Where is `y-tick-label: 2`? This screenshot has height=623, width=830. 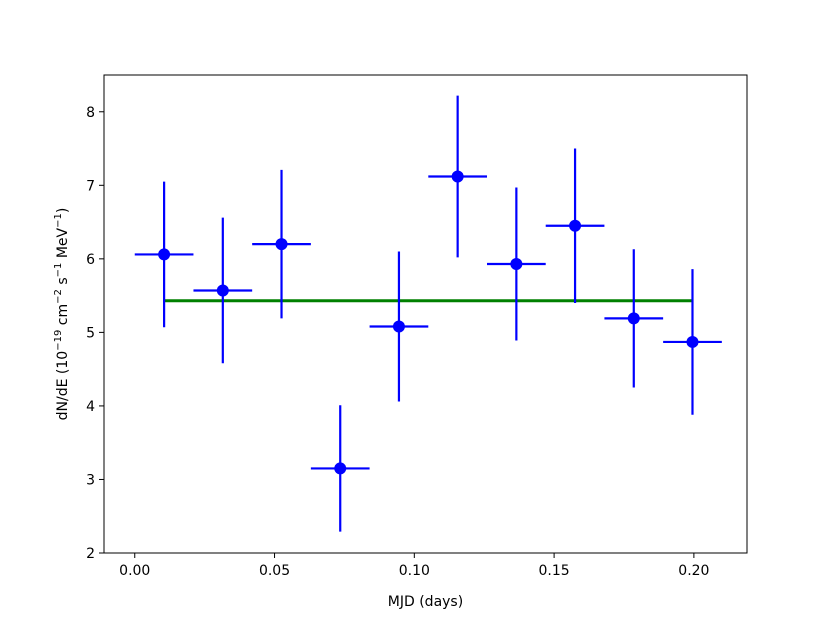
y-tick-label: 2 is located at coordinates (90, 554).